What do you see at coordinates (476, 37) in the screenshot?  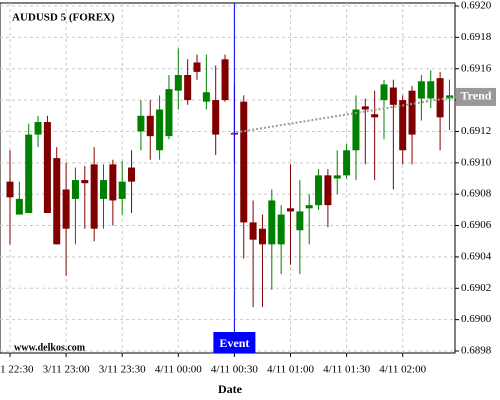 I see `y-tick-label: 0.6918` at bounding box center [476, 37].